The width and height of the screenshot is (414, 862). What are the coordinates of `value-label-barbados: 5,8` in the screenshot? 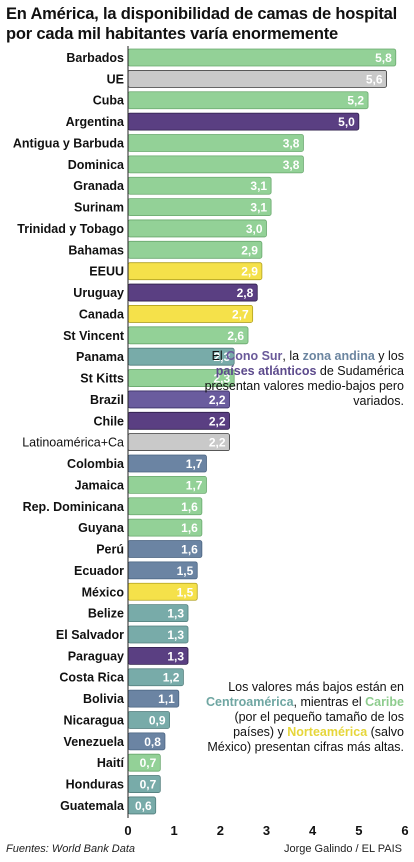 It's located at (383, 58).